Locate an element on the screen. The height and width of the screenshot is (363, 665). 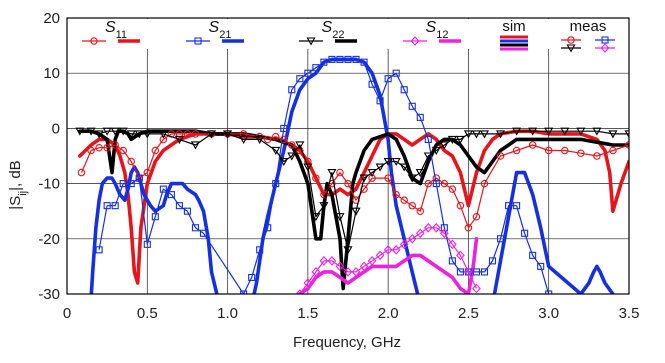
x-tick-label: 3.5 is located at coordinates (629, 313).